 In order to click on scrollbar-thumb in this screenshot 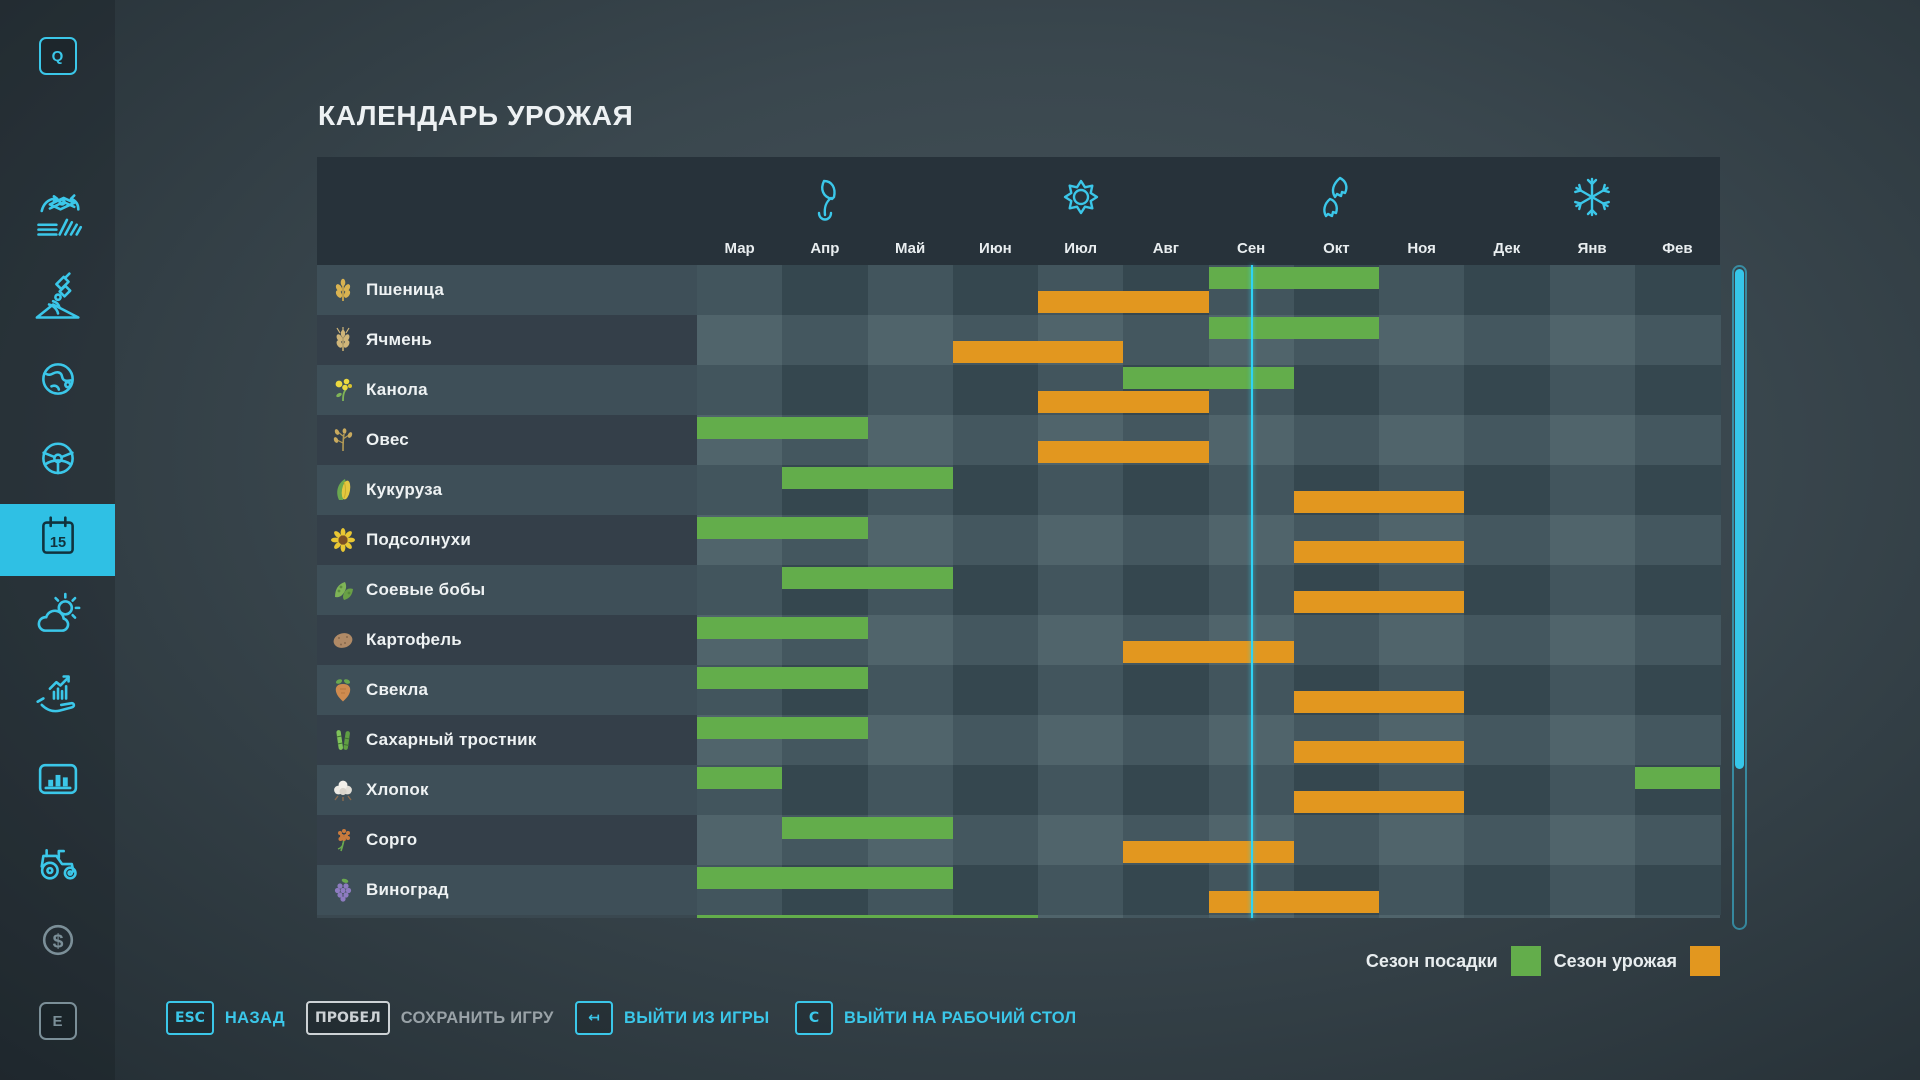, I will do `click(1739, 519)`.